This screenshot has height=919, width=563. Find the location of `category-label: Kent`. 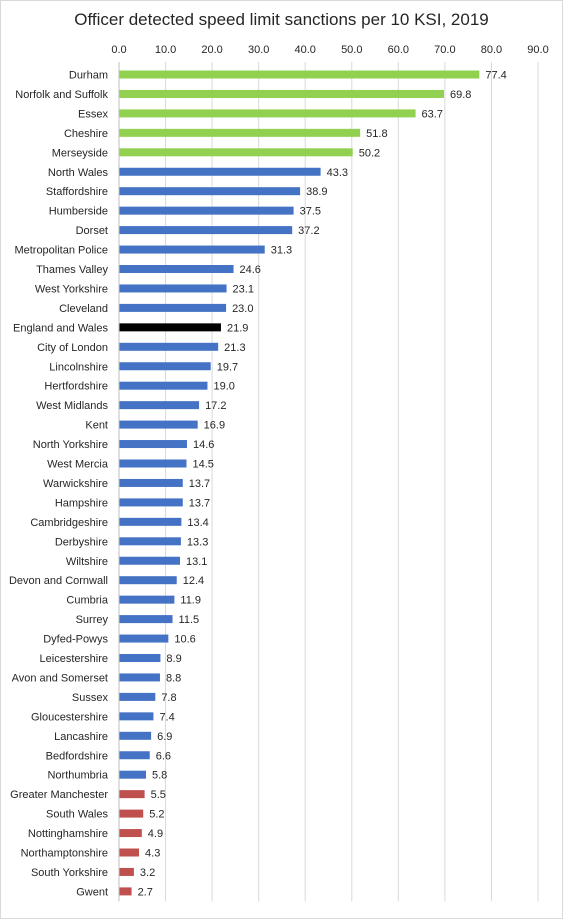

category-label: Kent is located at coordinates (96, 426).